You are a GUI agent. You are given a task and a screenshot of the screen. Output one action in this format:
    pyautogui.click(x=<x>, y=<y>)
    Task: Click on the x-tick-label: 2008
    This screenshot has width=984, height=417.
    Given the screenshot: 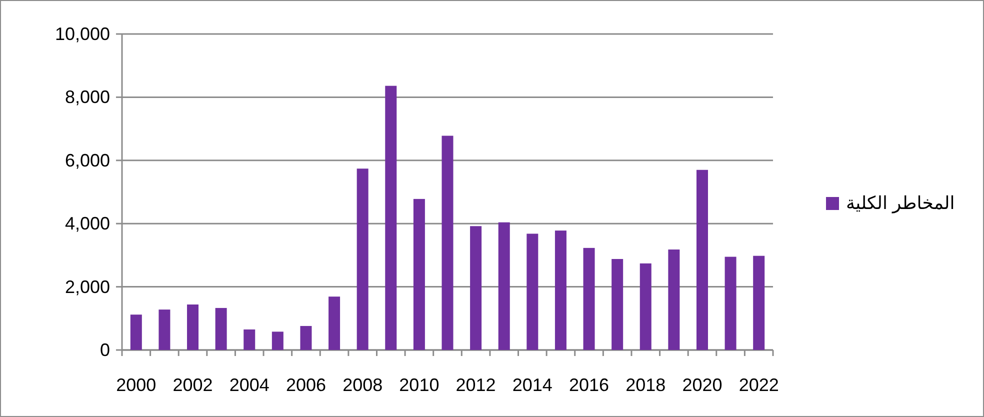 What is the action you would take?
    pyautogui.click(x=362, y=385)
    